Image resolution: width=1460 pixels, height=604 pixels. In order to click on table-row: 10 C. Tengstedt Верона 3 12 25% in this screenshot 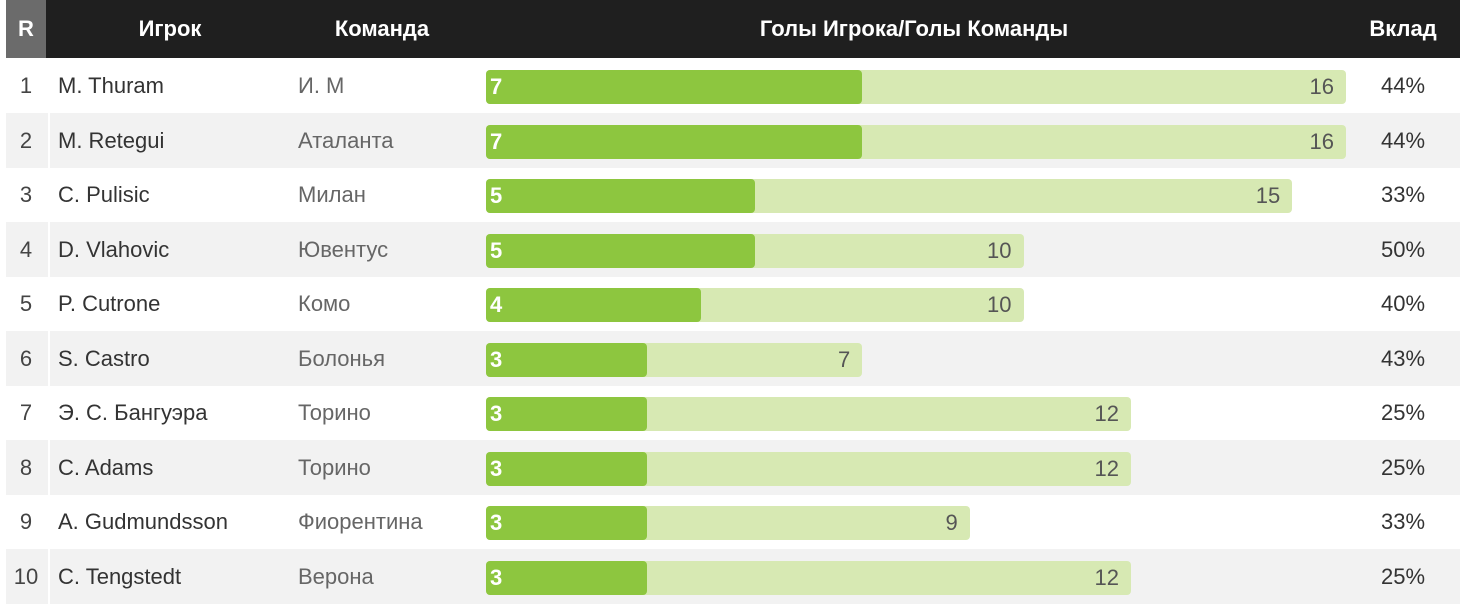, I will do `click(733, 576)`.